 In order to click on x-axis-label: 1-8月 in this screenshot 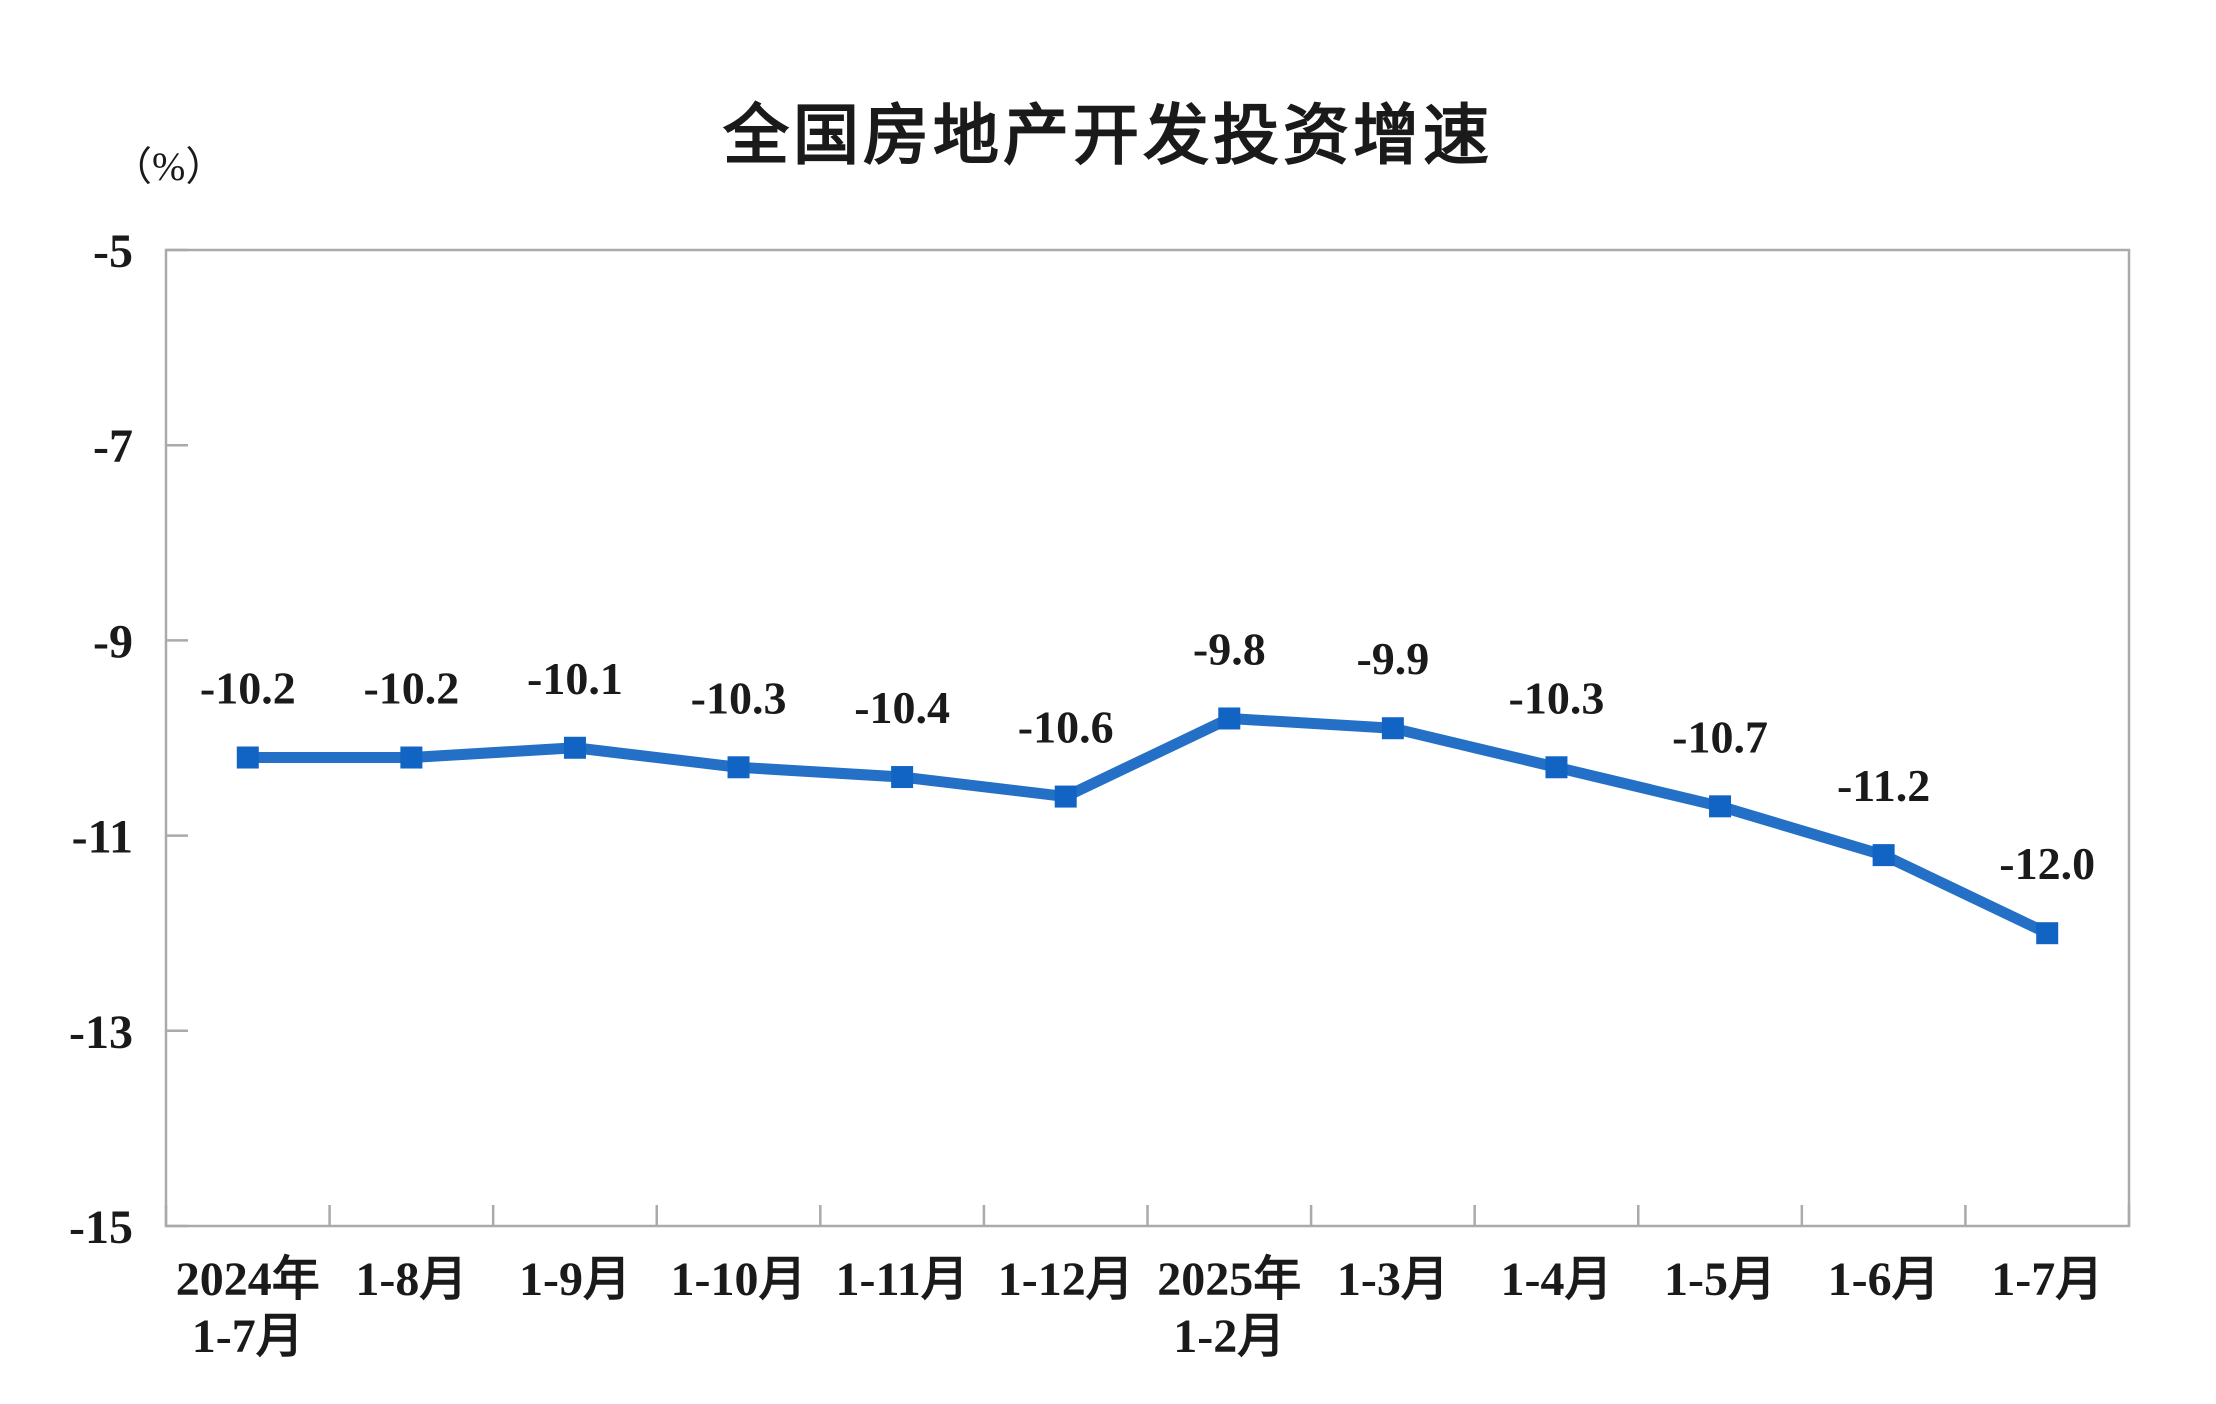, I will do `click(411, 1279)`.